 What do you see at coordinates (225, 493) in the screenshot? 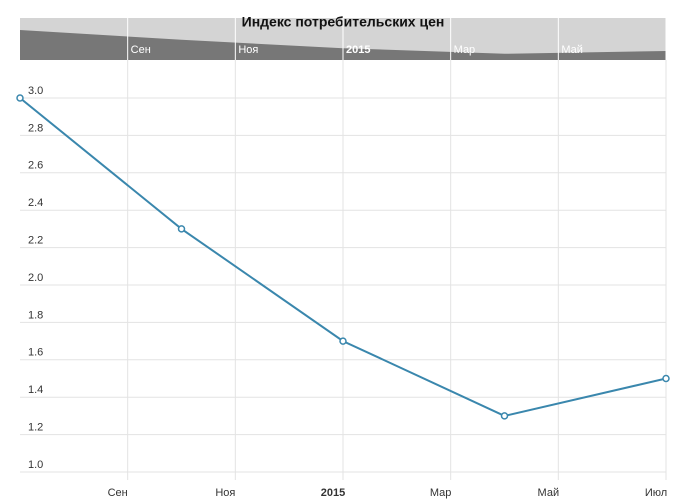
I see `x-tick-label: Ноя` at bounding box center [225, 493].